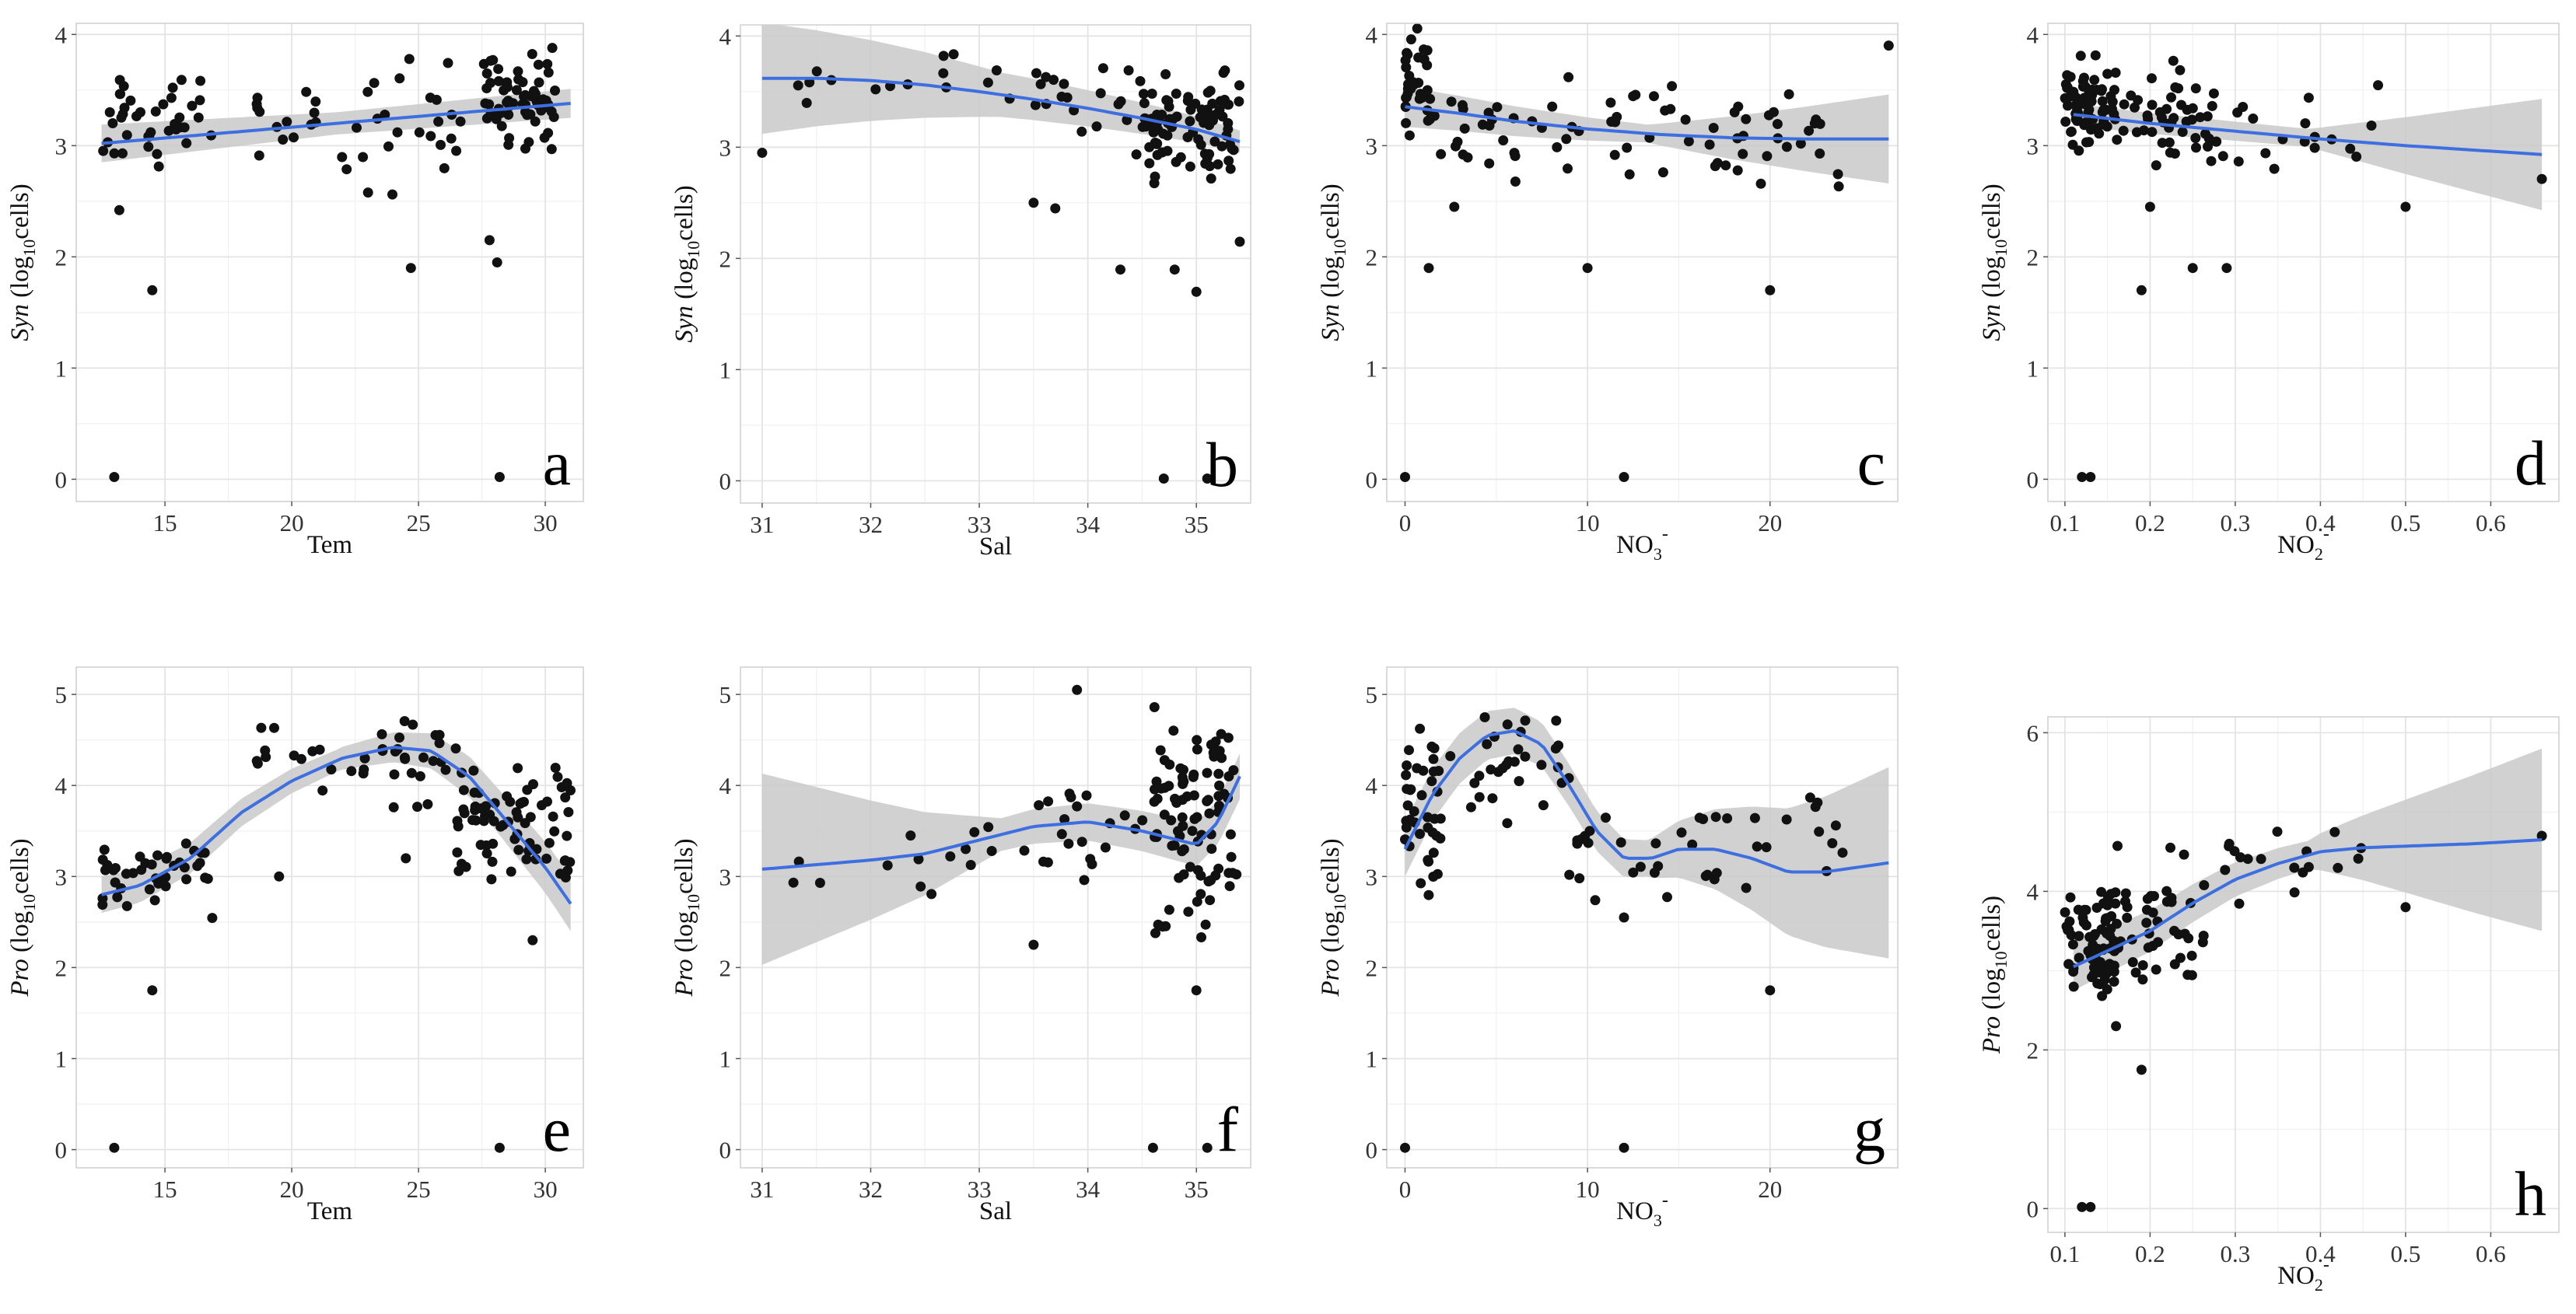 The image size is (2576, 1314). Describe the element at coordinates (329, 262) in the screenshot. I see `plot-area` at that location.